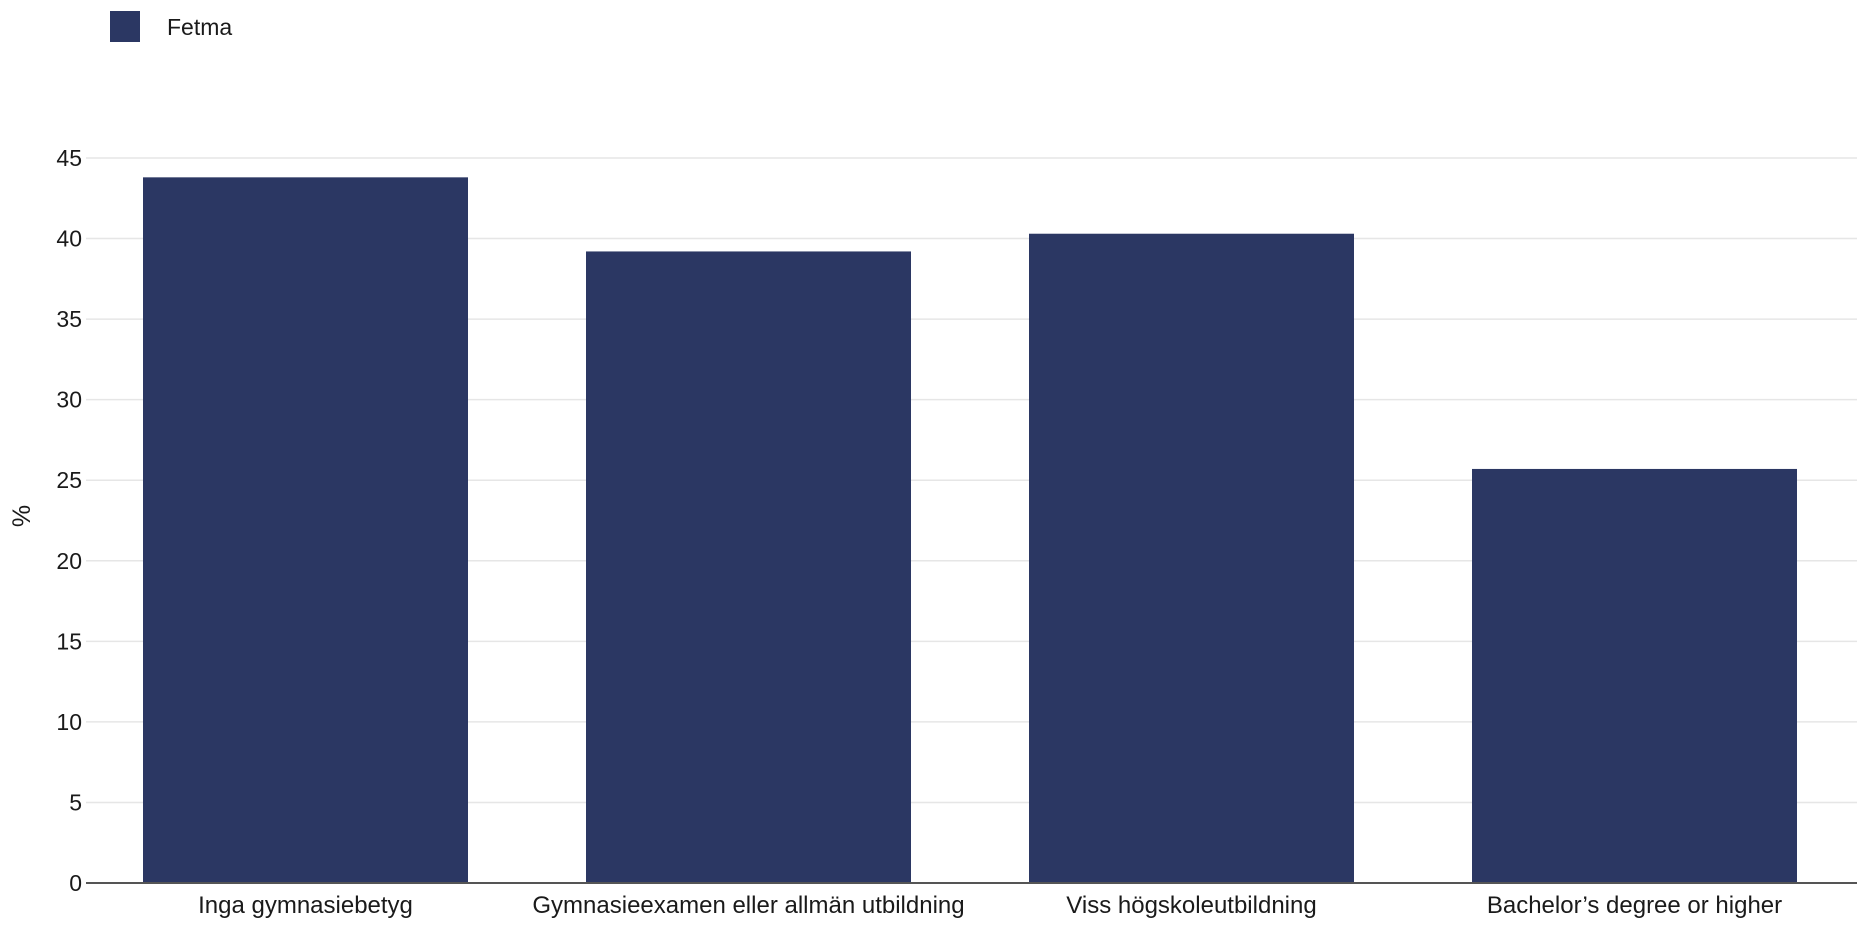 This screenshot has width=1857, height=928. Describe the element at coordinates (75, 883) in the screenshot. I see `y-tick-label: 0` at that location.